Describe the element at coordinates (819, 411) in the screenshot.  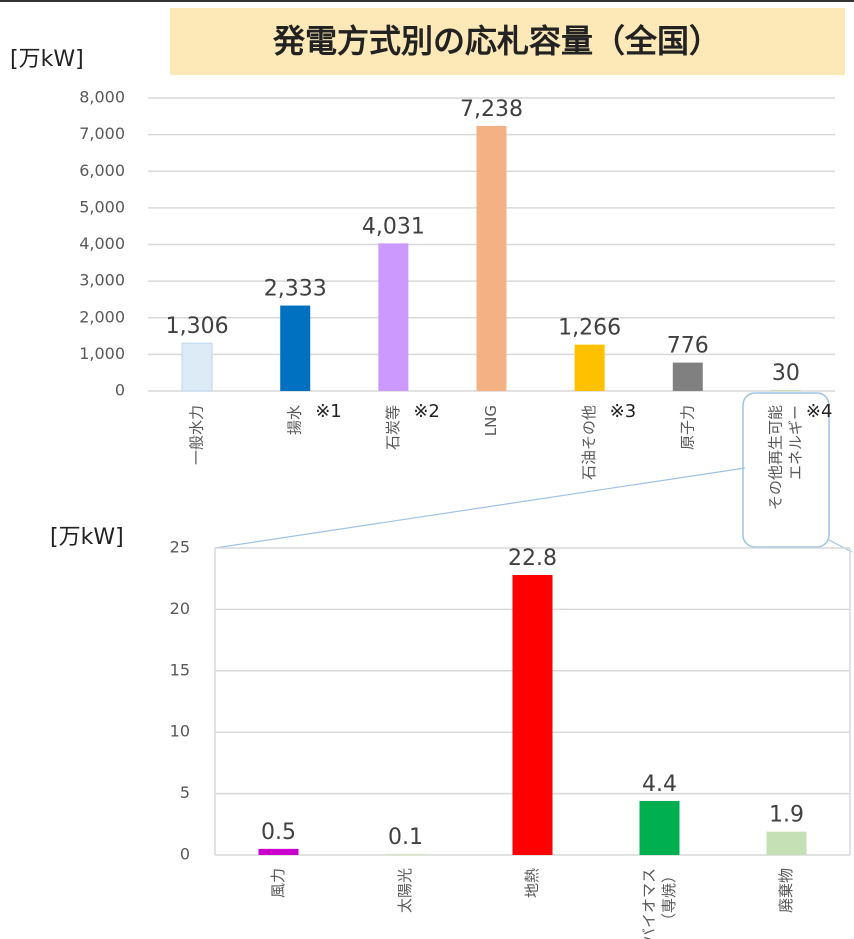
I see `annotation: ※4` at that location.